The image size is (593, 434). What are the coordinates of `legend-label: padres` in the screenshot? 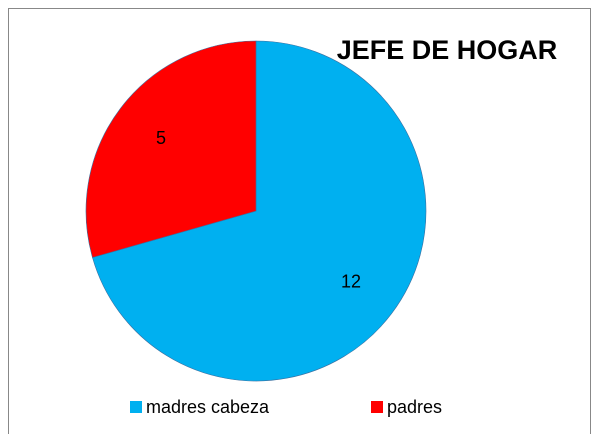 It's located at (414, 407).